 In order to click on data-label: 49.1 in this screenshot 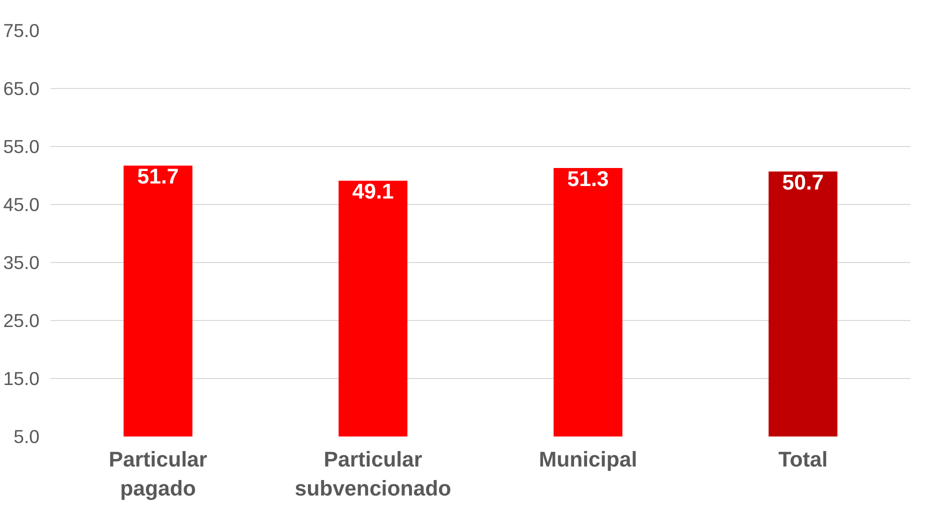, I will do `click(373, 192)`.